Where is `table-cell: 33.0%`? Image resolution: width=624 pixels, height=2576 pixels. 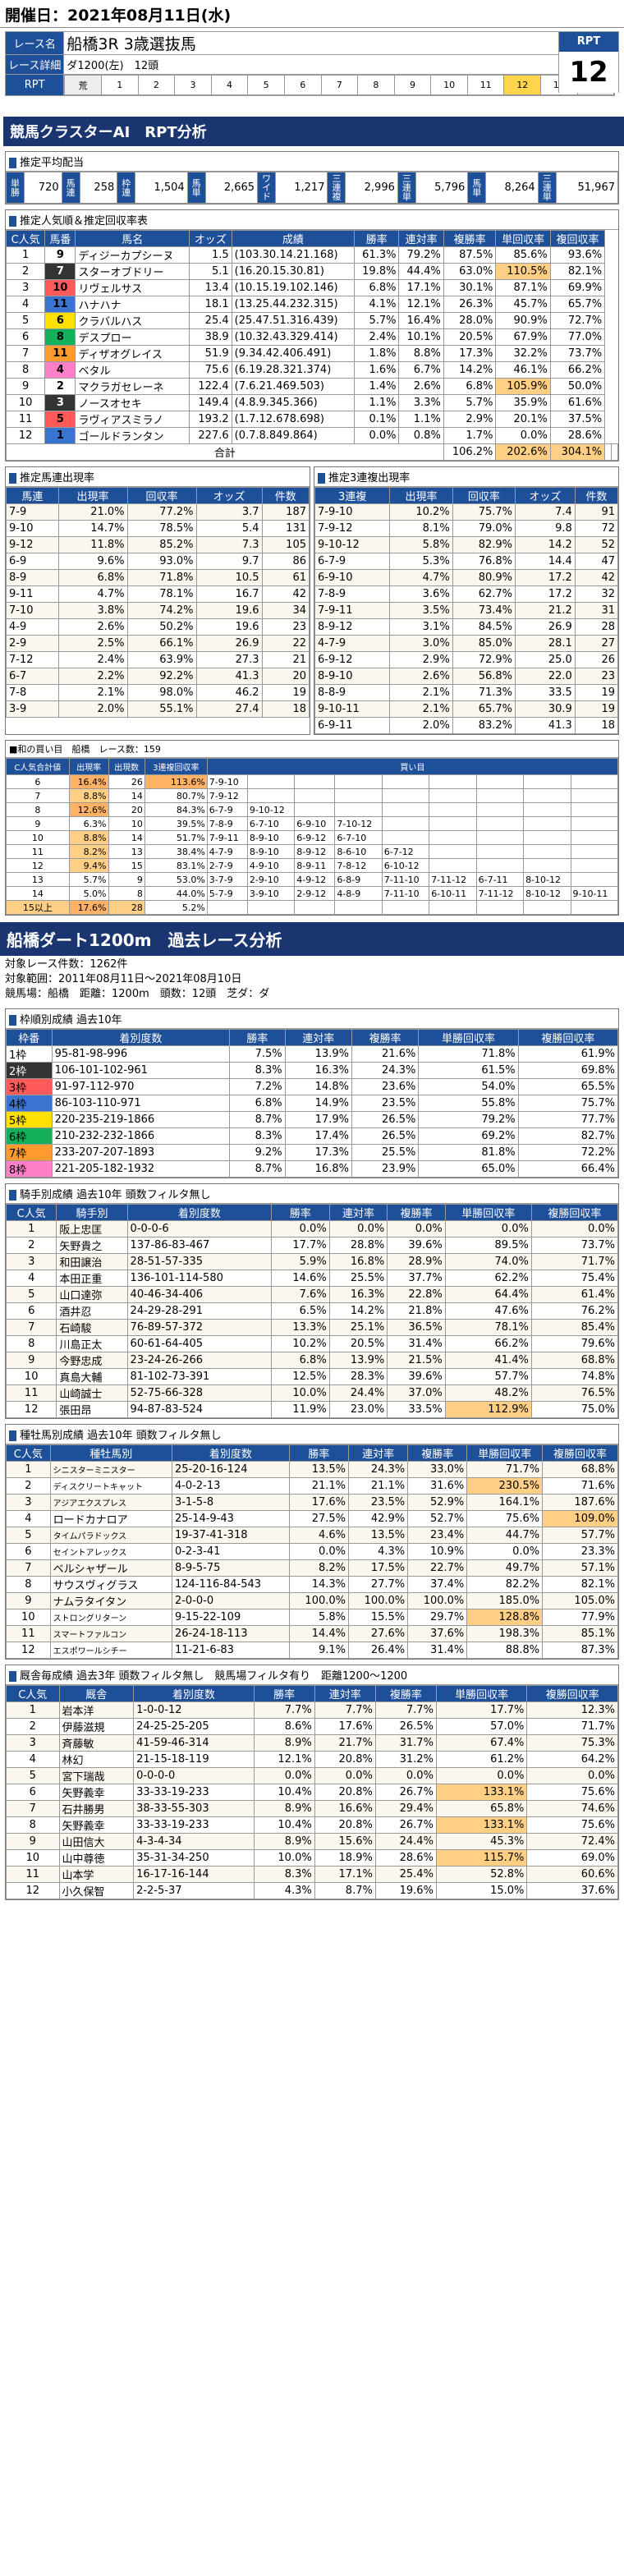
table-cell: 33.0% is located at coordinates (437, 1469).